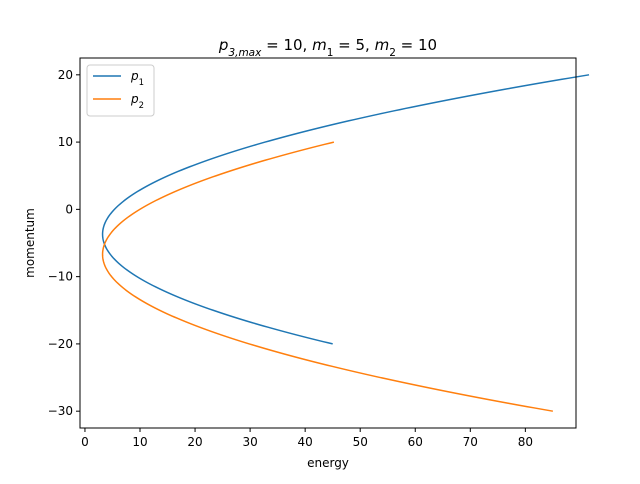  What do you see at coordinates (60, 411) in the screenshot?
I see `y-tick-label: −30` at bounding box center [60, 411].